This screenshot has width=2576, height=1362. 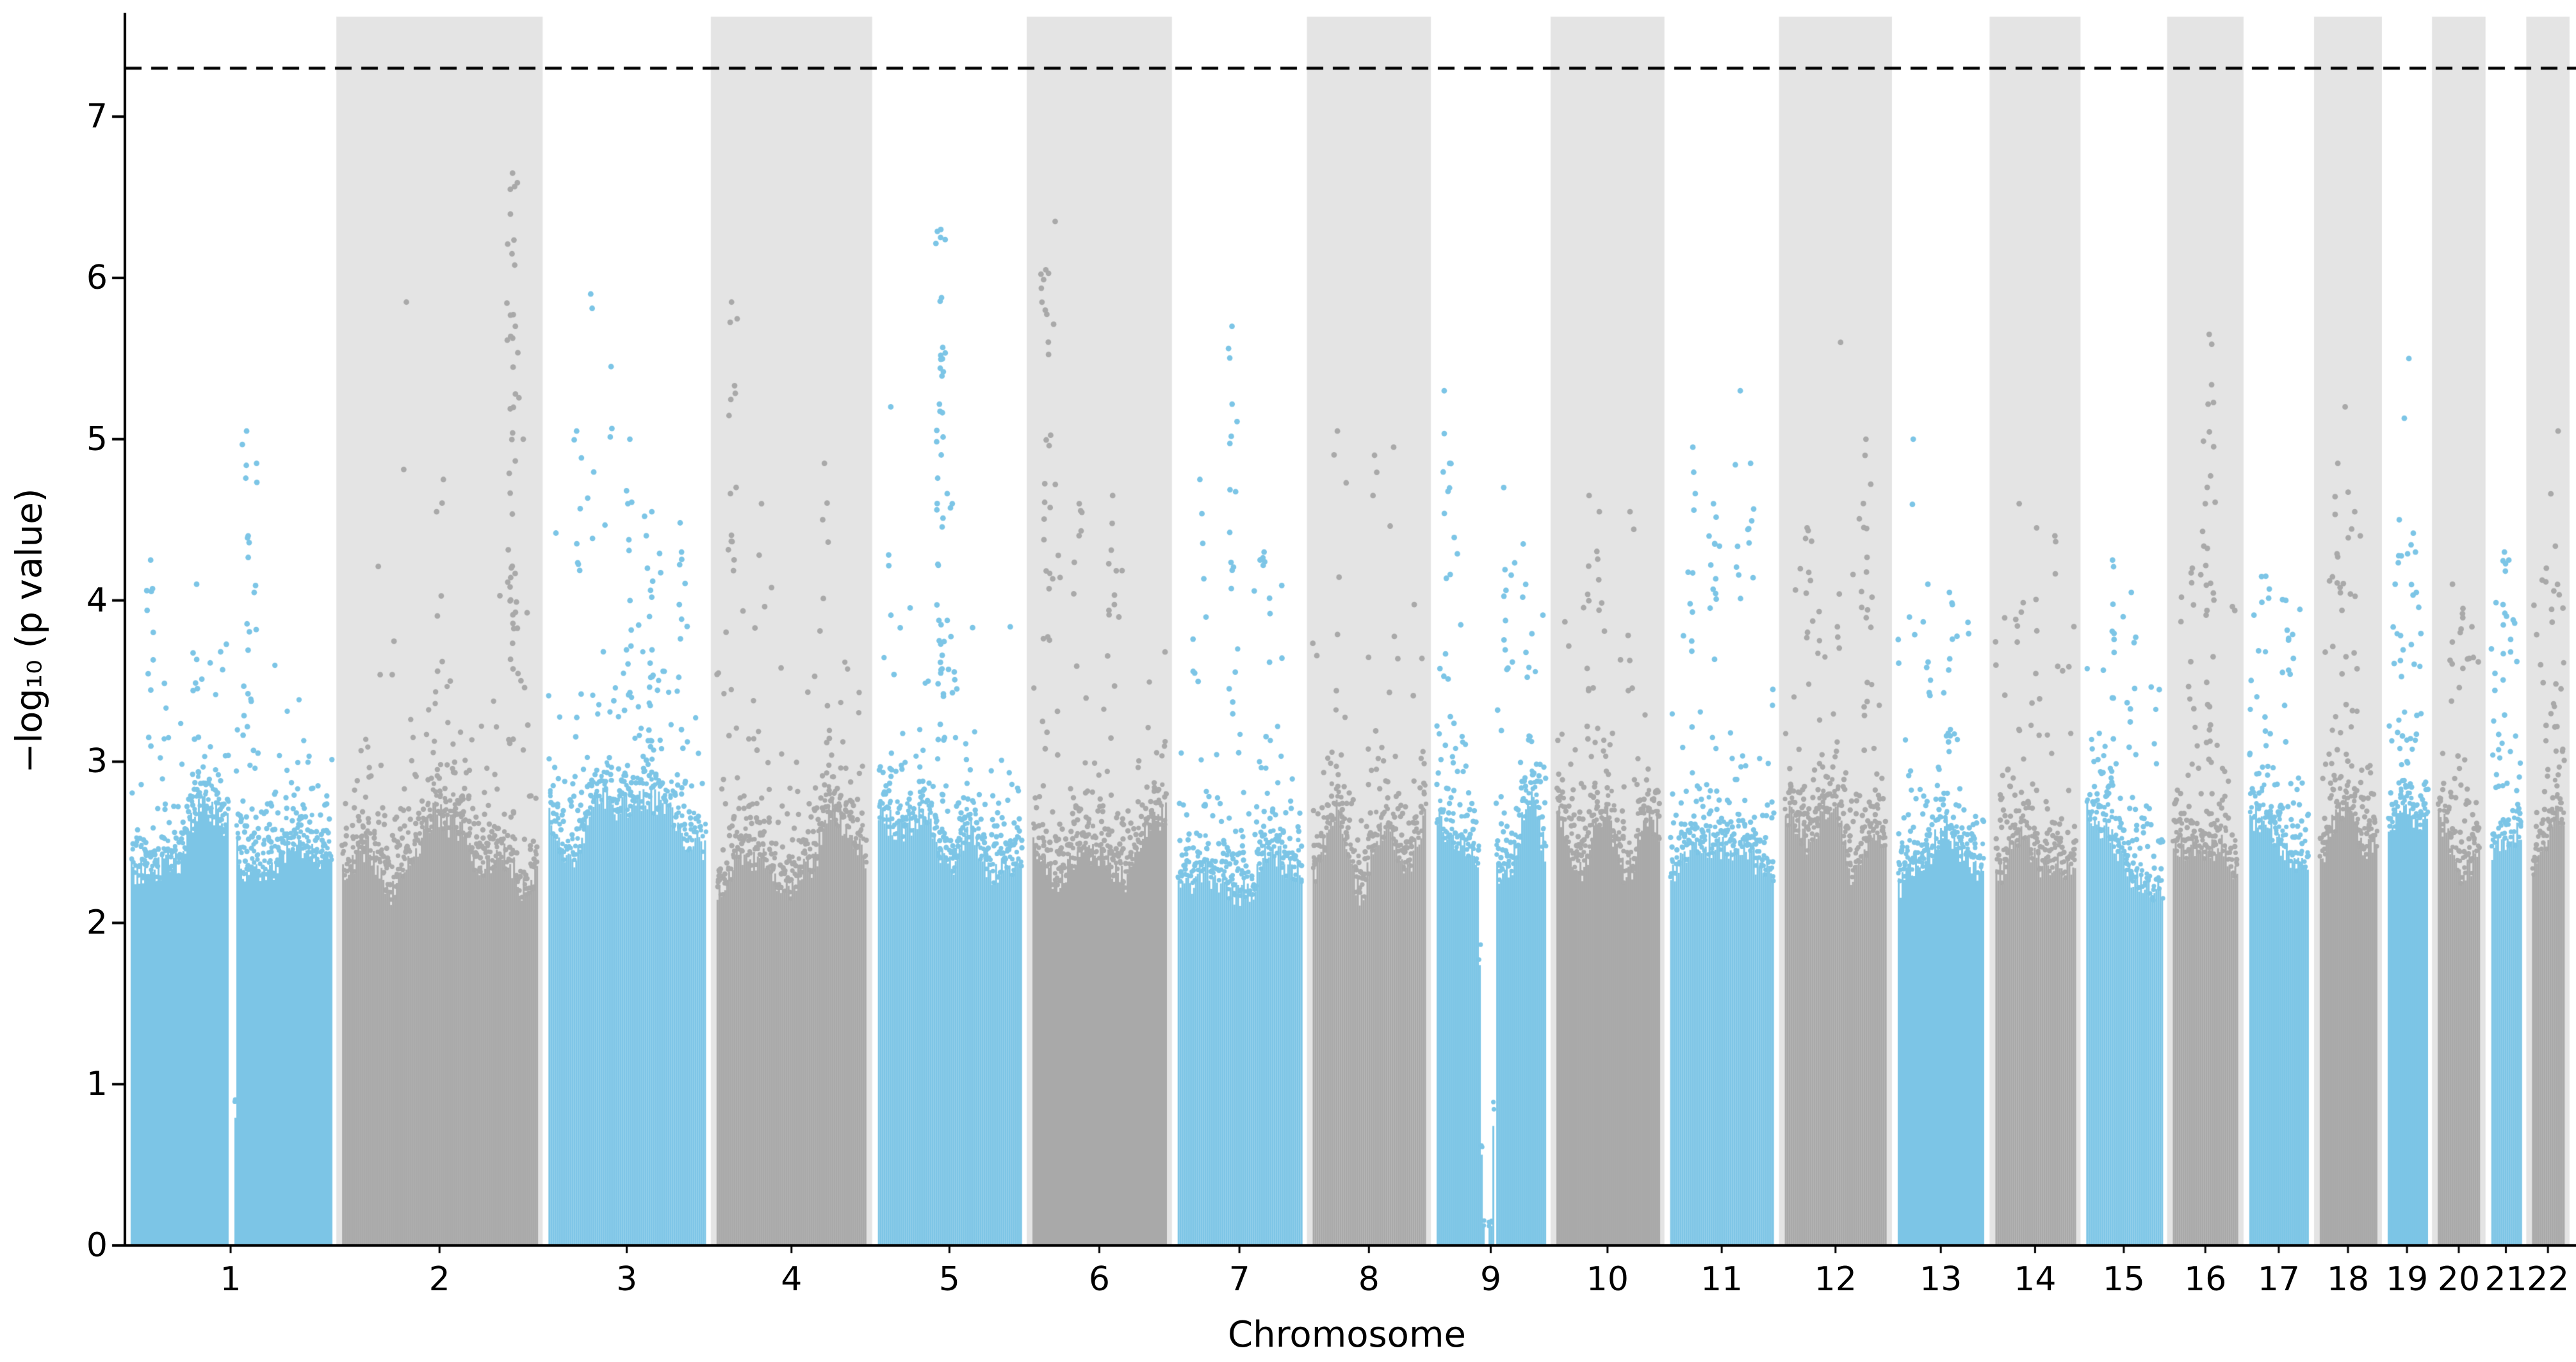 What do you see at coordinates (1491, 1279) in the screenshot?
I see `x-tick-label: 9` at bounding box center [1491, 1279].